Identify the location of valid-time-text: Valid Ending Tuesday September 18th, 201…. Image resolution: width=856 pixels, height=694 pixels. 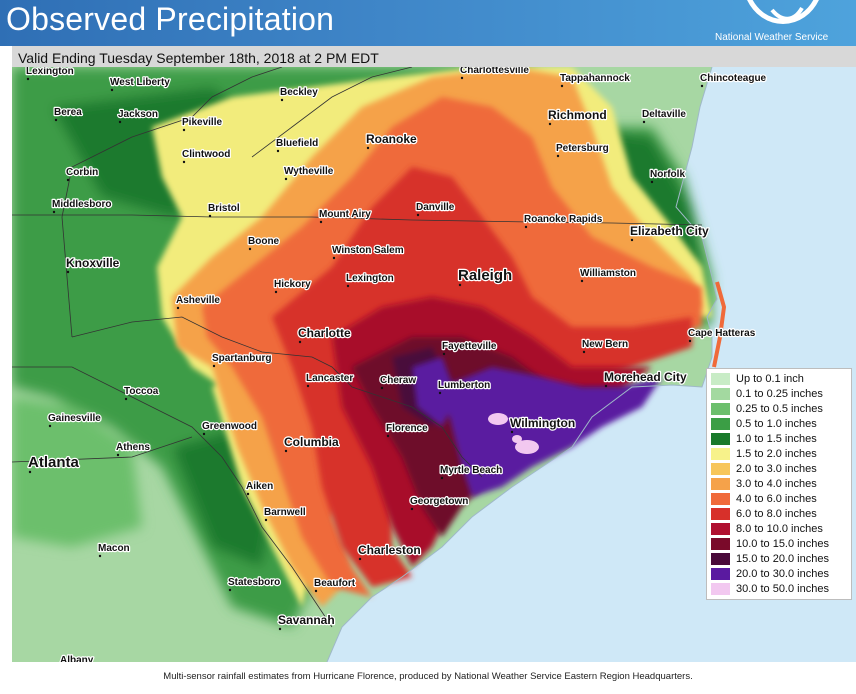
(198, 58).